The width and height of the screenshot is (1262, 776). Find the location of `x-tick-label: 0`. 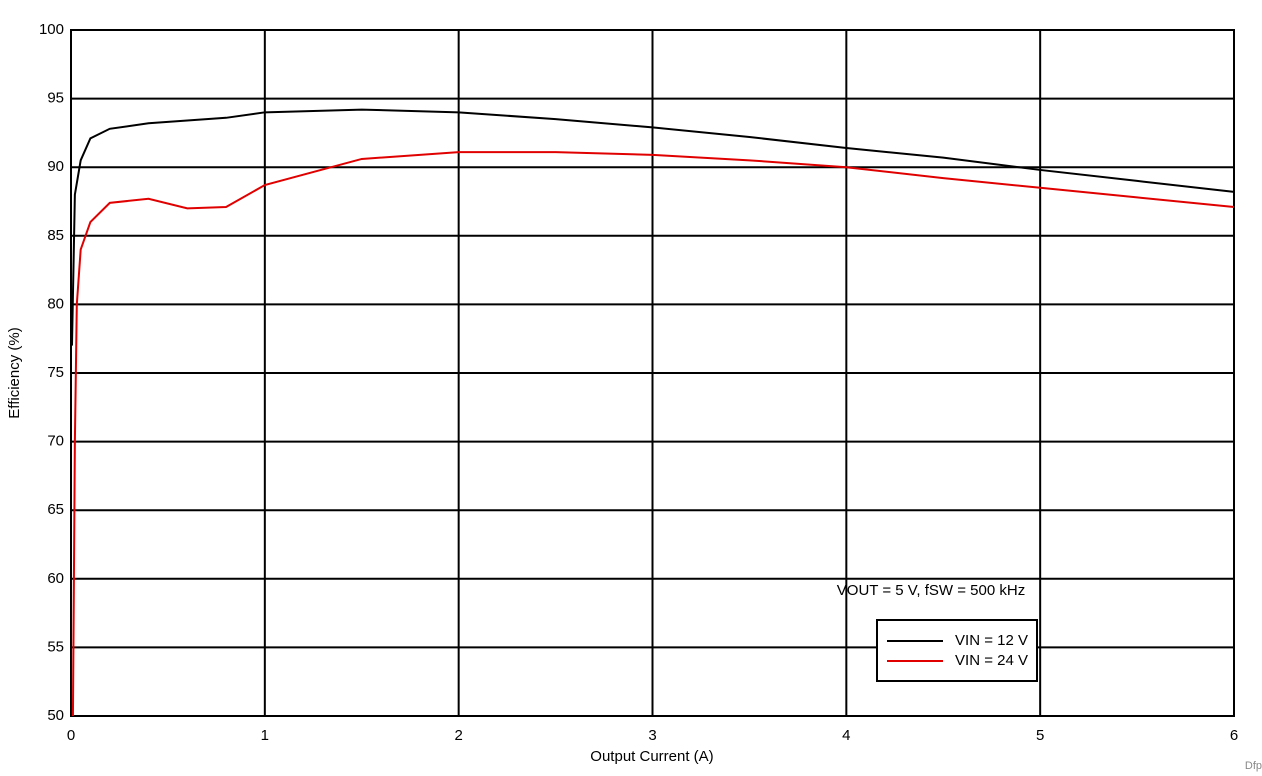

x-tick-label: 0 is located at coordinates (71, 735).